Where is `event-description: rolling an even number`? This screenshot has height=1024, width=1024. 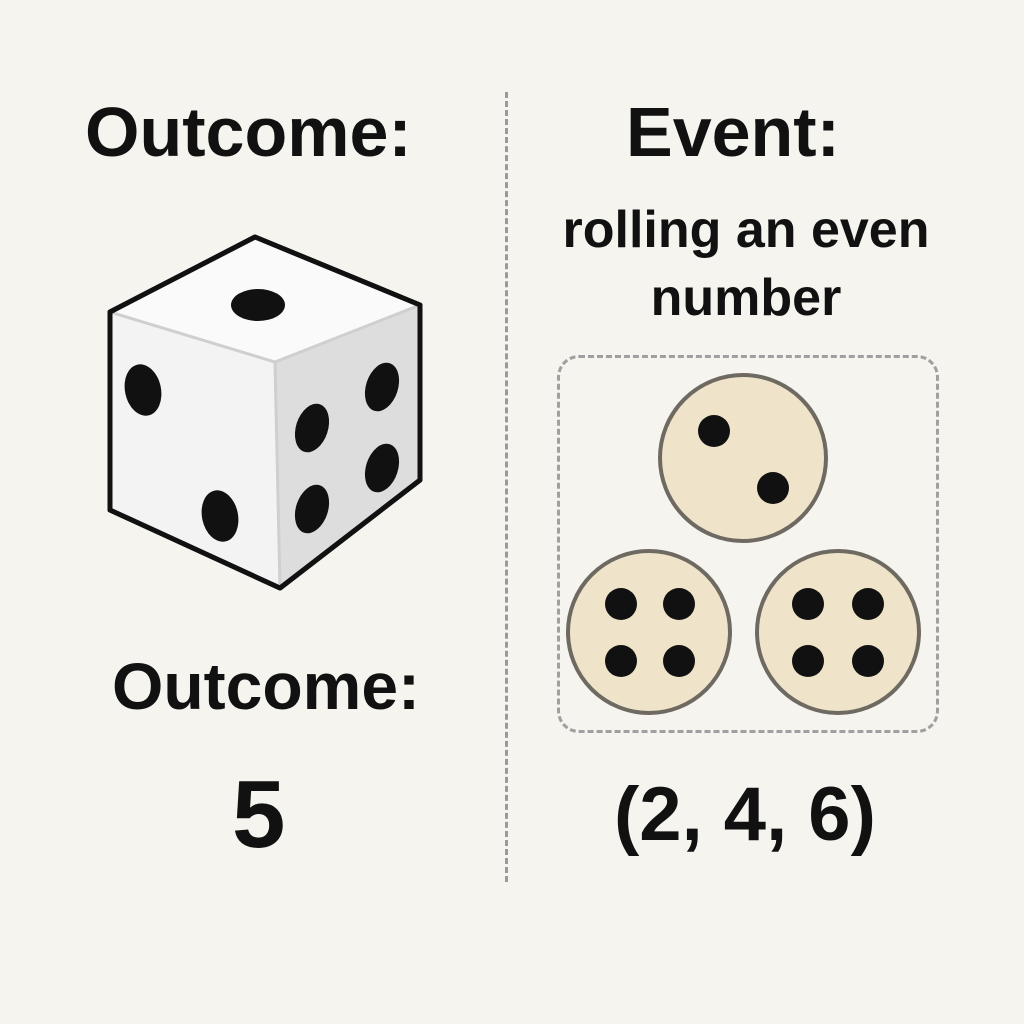 event-description: rolling an even number is located at coordinates (746, 264).